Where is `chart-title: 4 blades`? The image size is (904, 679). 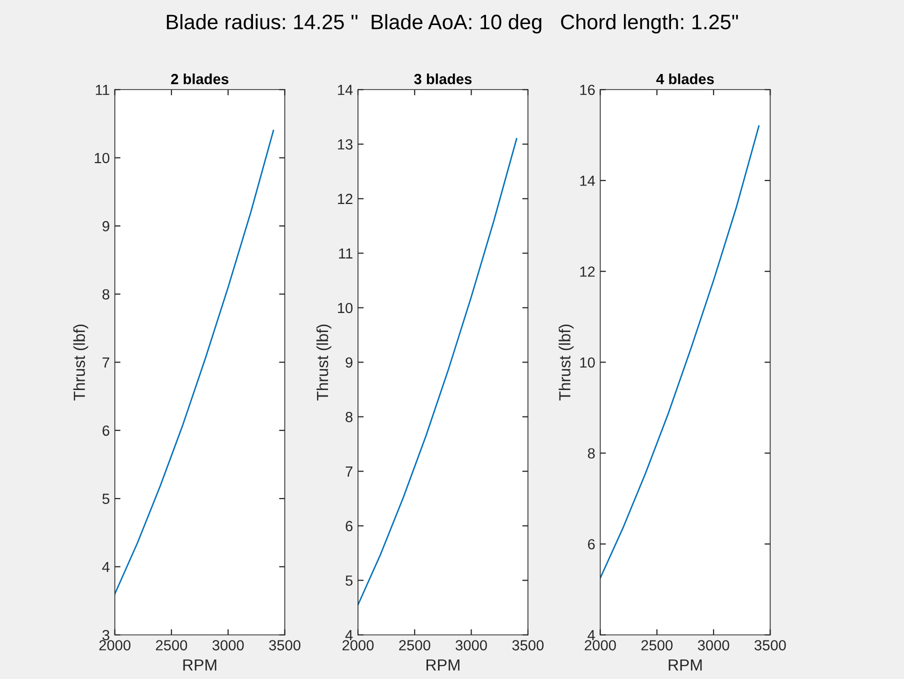 chart-title: 4 blades is located at coordinates (685, 79).